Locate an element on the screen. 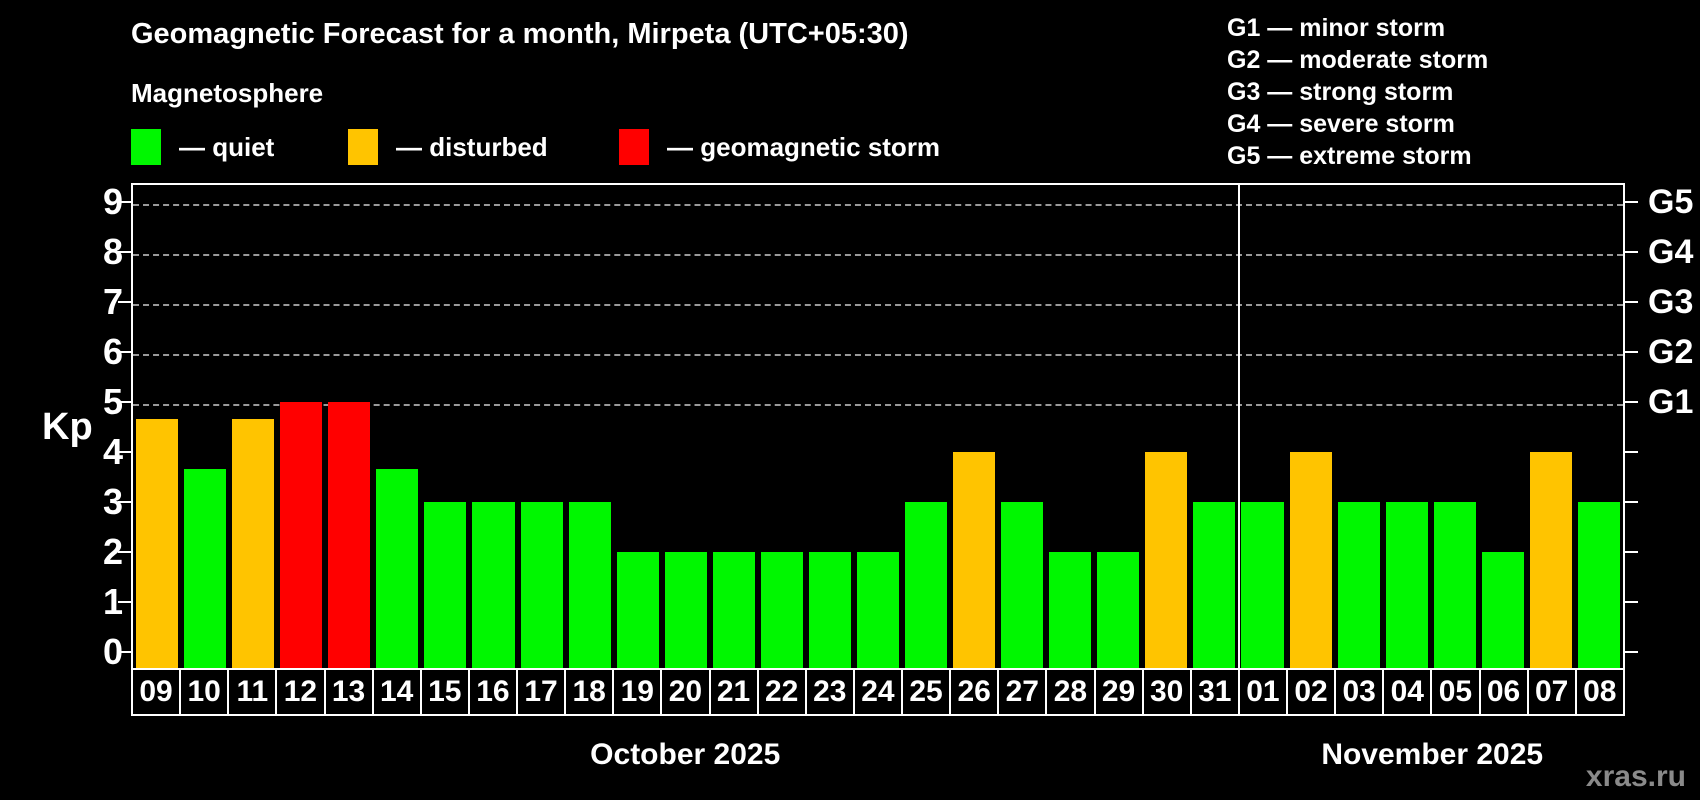 The height and width of the screenshot is (800, 1700). watermark: xras.ru is located at coordinates (1635, 776).